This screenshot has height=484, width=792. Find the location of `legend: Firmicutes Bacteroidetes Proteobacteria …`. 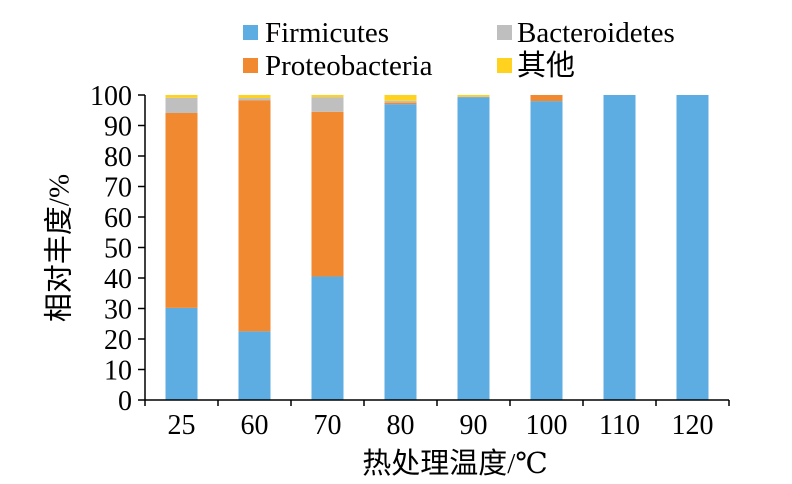

legend: Firmicutes Bacteroidetes Proteobacteria … is located at coordinates (459, 49).